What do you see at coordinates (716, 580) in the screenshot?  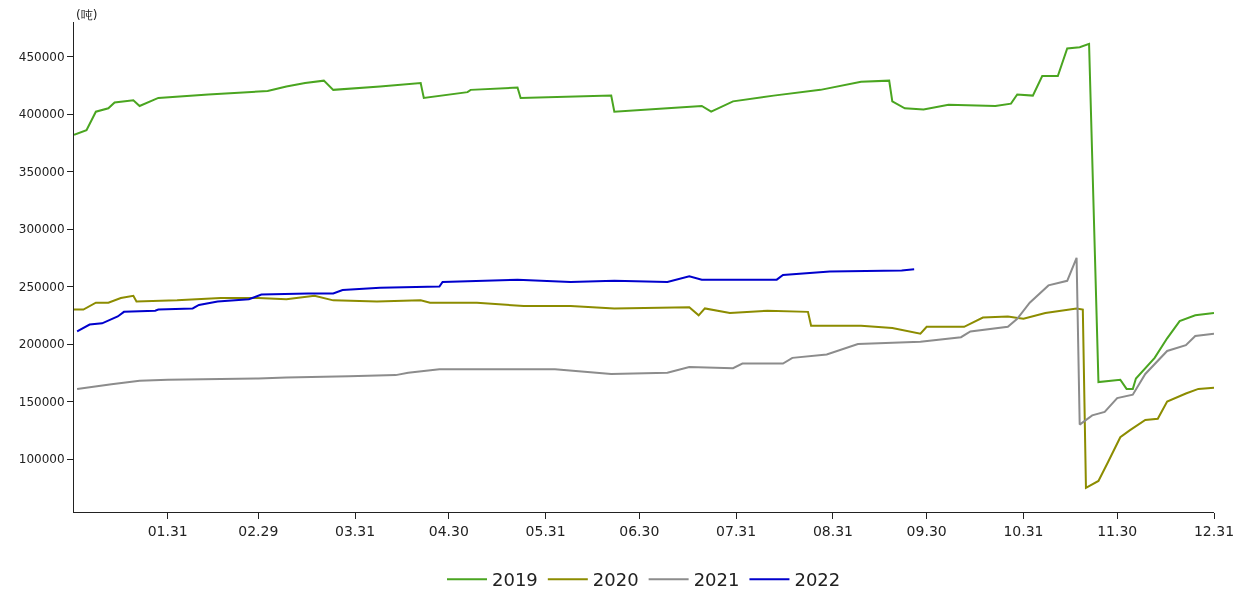 I see `legend-label: 2021` at bounding box center [716, 580].